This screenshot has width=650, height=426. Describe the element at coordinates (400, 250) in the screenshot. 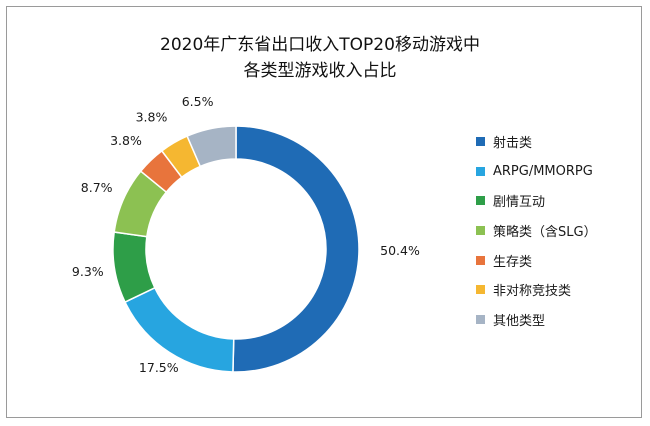

I see `data-label-1: 50.4%` at that location.